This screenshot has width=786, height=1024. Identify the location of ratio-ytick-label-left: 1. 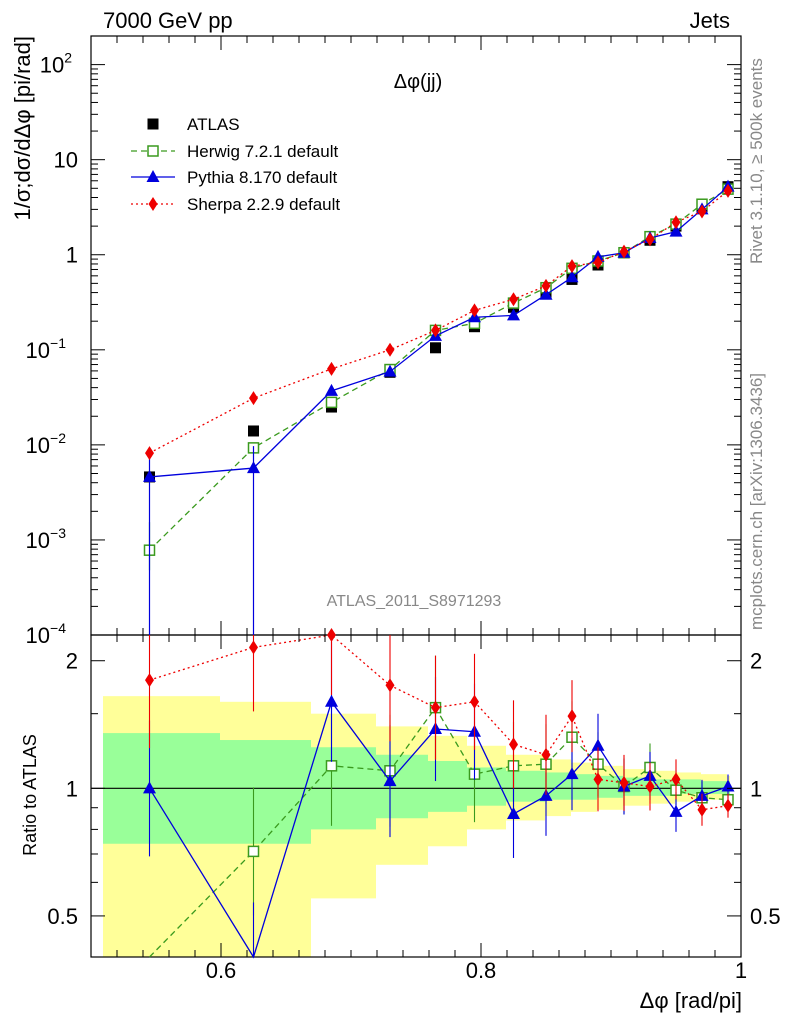
(72, 788).